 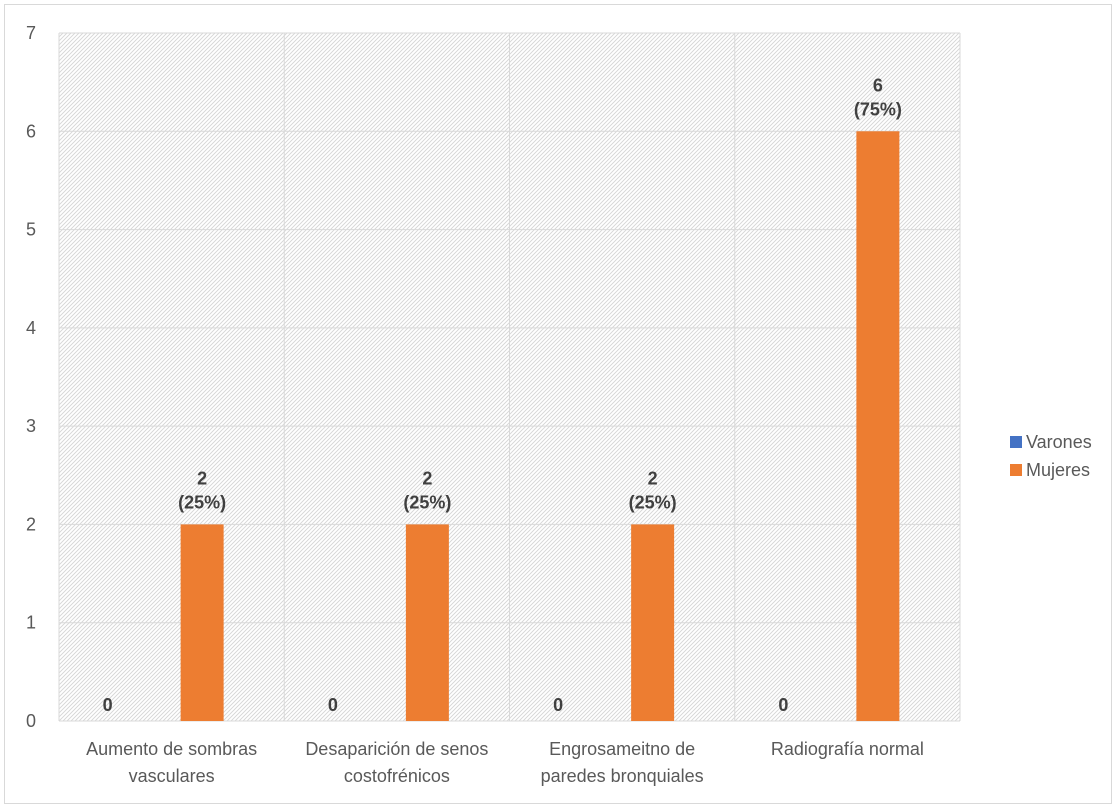 I want to click on y-tick-label: 2, so click(x=31, y=524).